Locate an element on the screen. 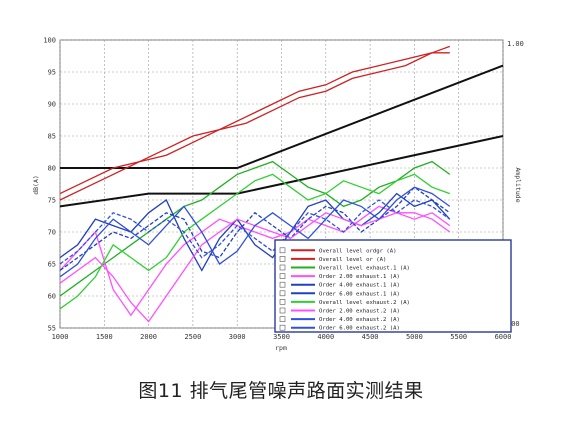 This screenshot has width=562, height=439. x-tick-label: 6000 is located at coordinates (503, 337).